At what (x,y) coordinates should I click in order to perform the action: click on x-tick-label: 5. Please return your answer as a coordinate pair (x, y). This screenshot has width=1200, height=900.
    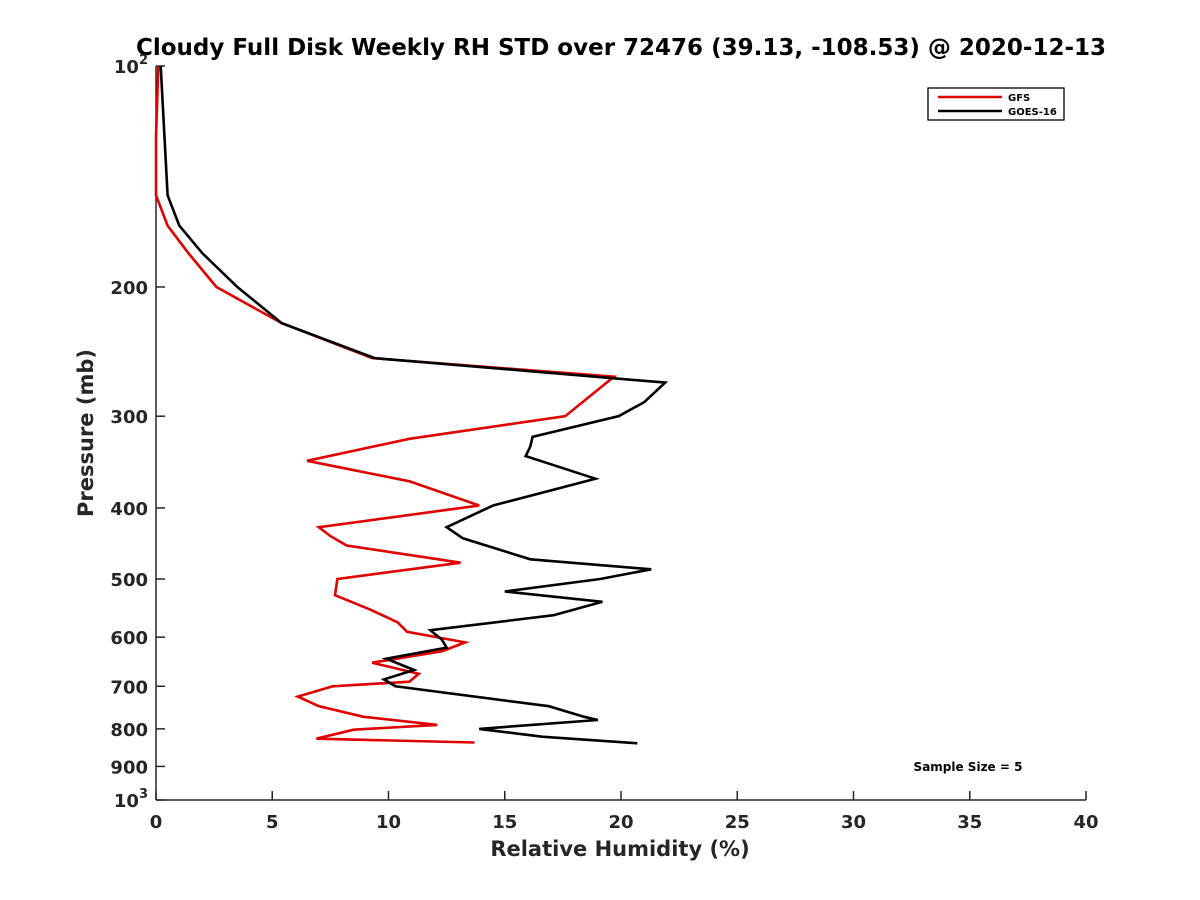
    Looking at the image, I should click on (272, 822).